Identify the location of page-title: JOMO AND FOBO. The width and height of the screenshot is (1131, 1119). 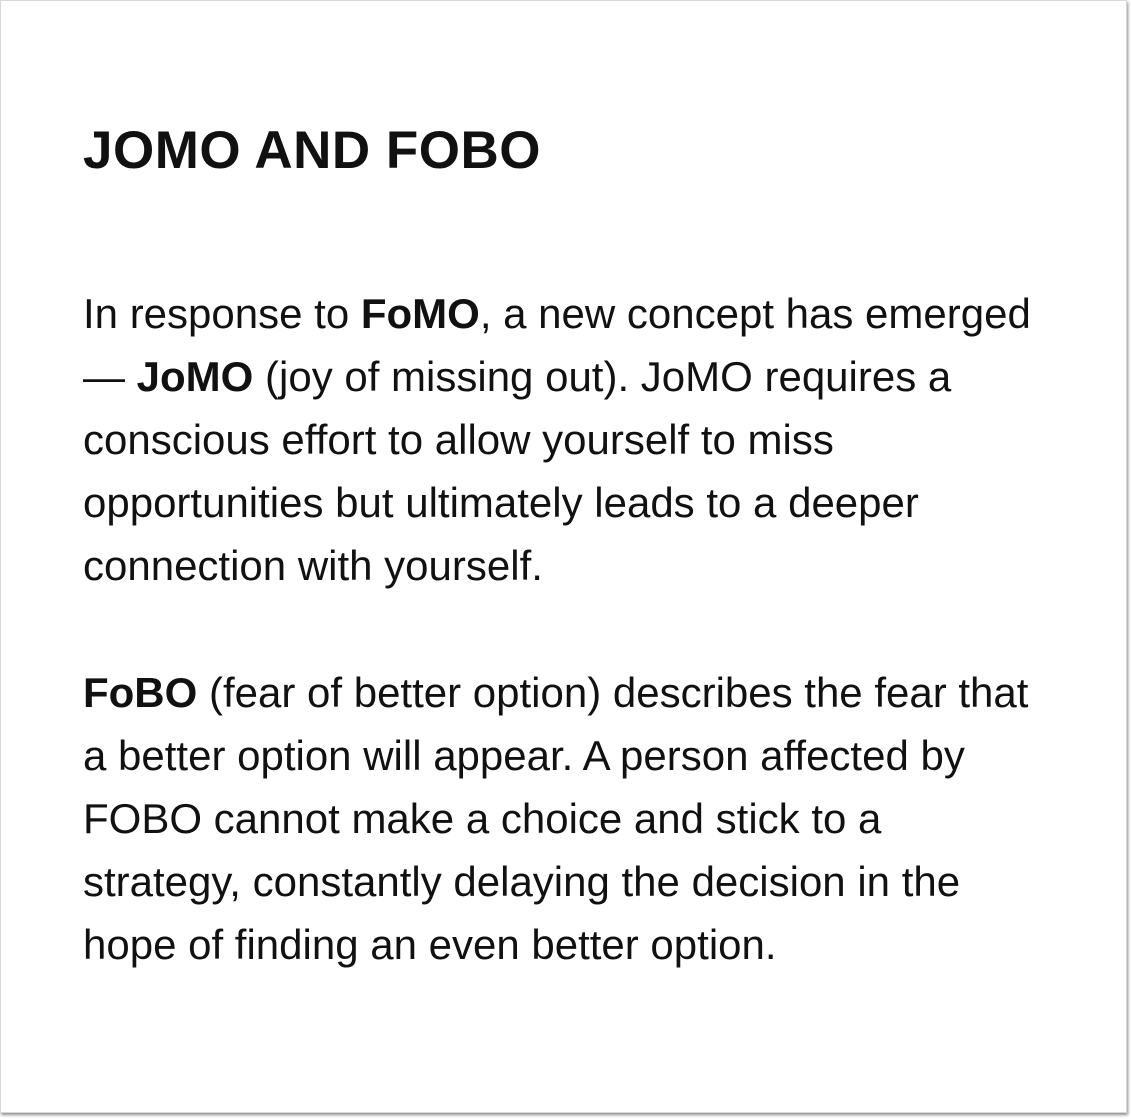
(312, 150).